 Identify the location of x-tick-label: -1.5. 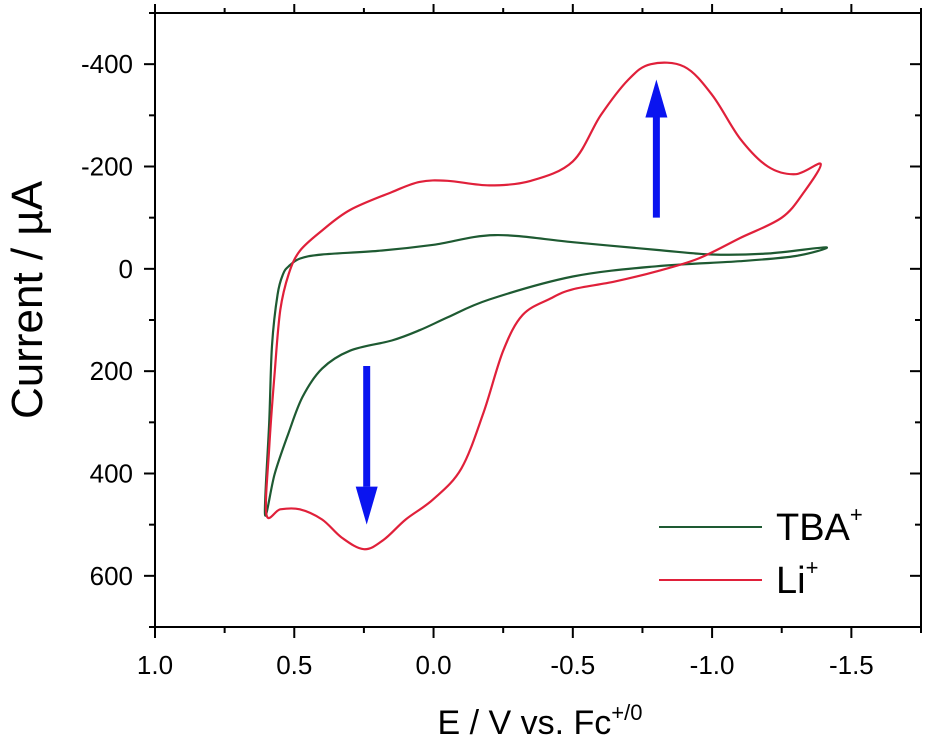
(851, 665).